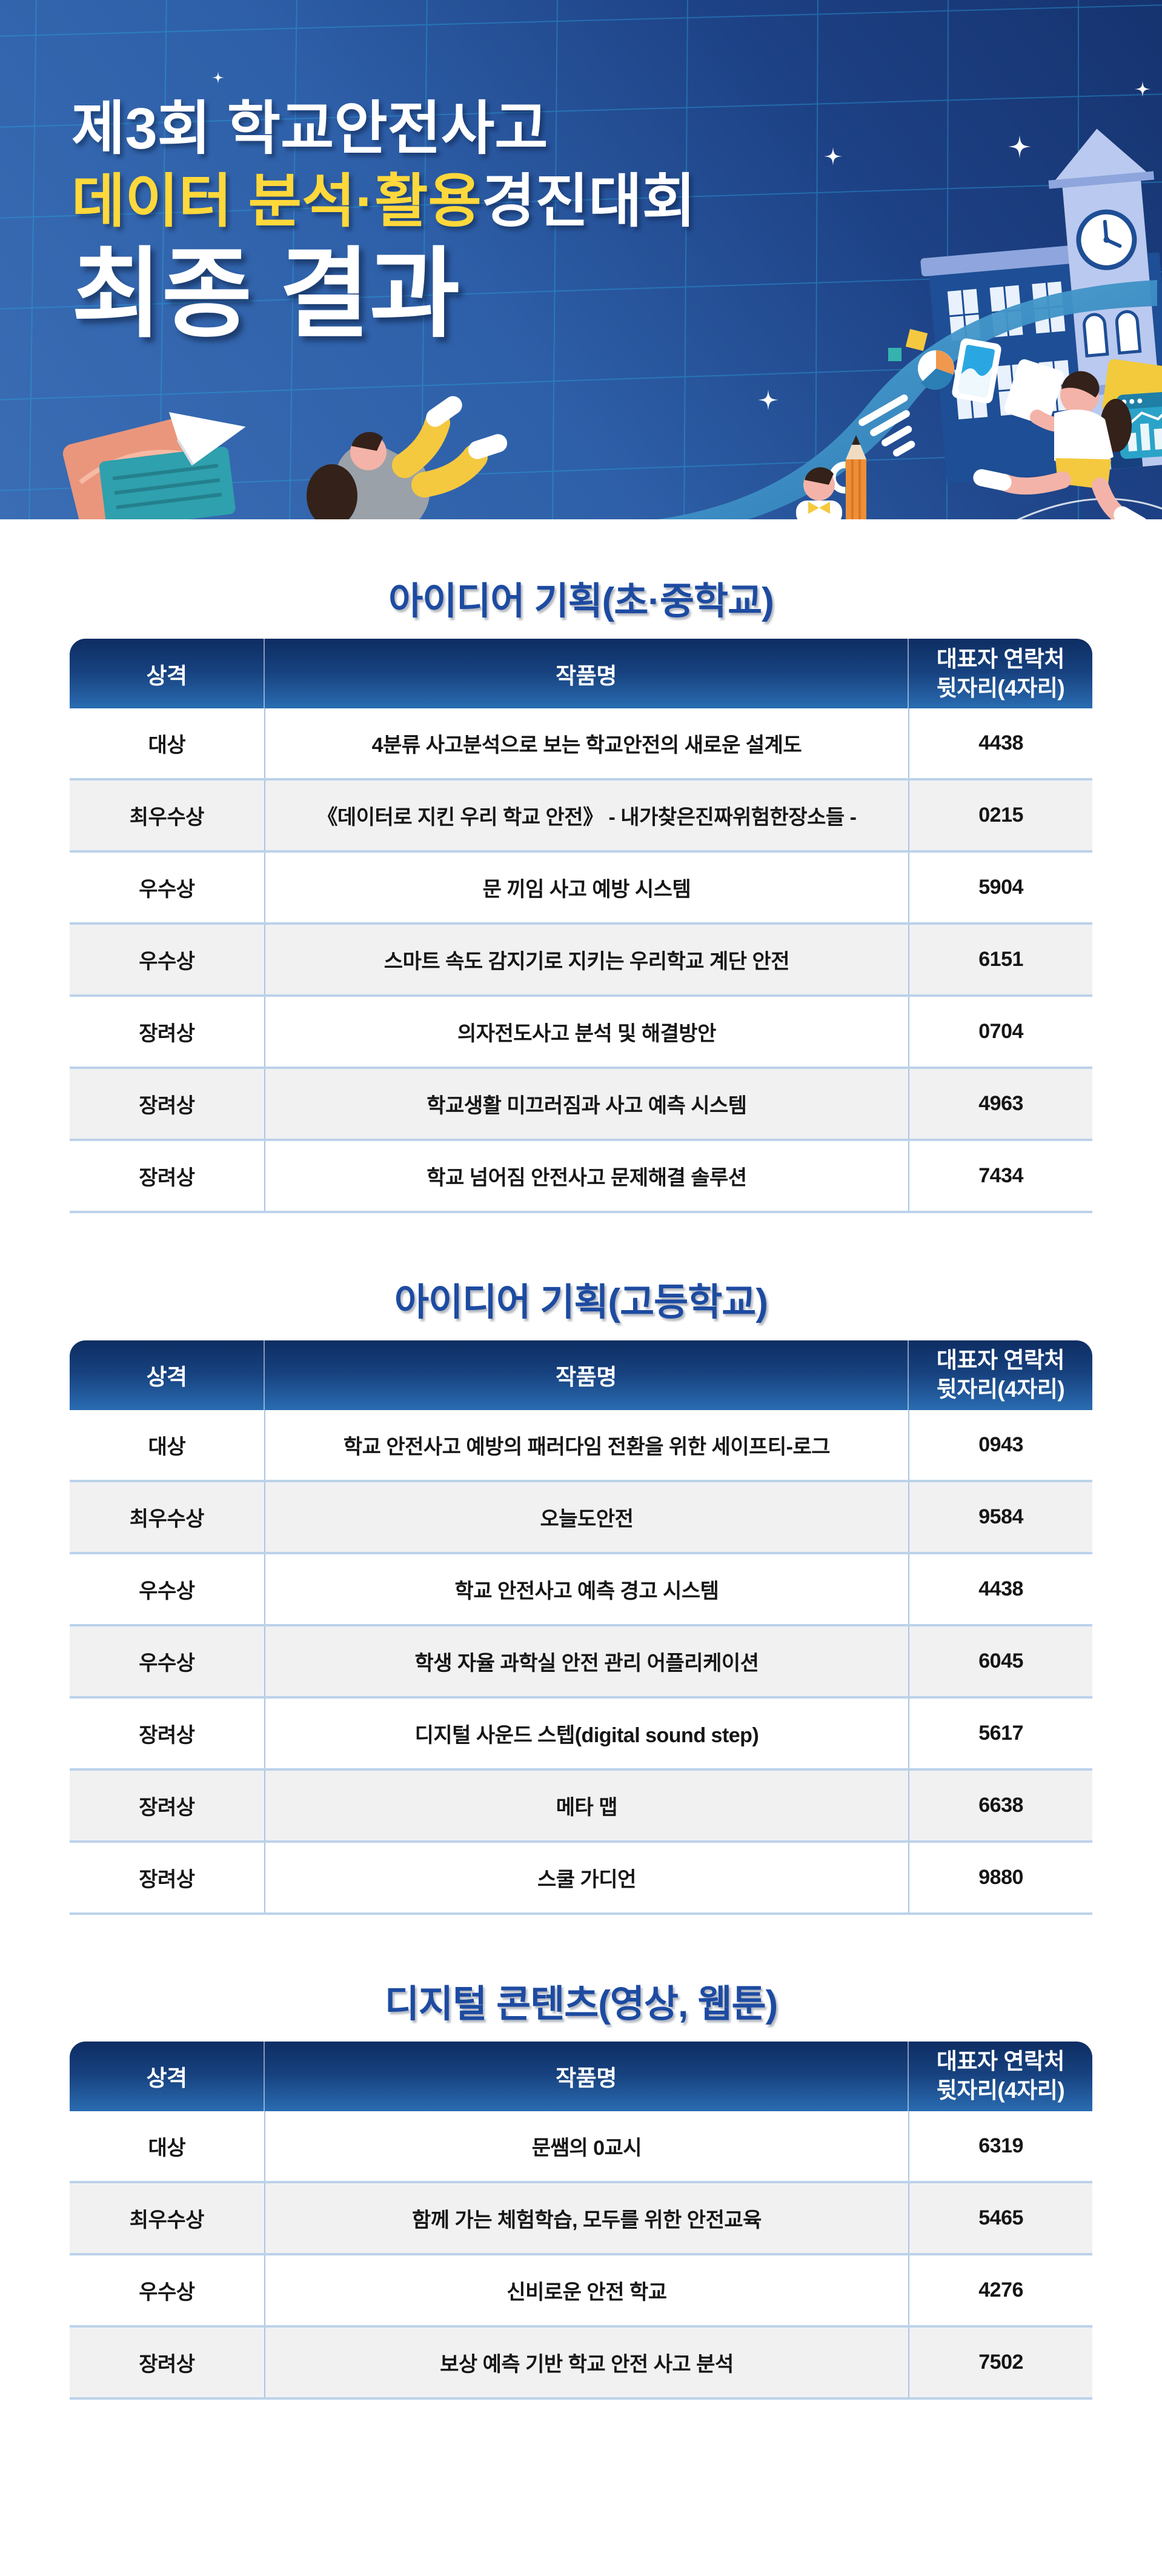  I want to click on table-row: 장려상 메타 맵 6638, so click(581, 1804).